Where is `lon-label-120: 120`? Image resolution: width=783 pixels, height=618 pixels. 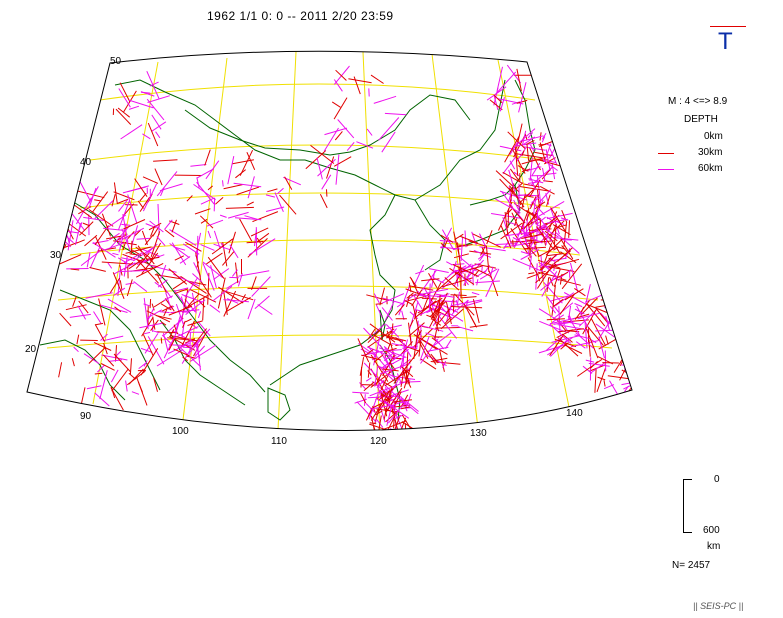 lon-label-120: 120 is located at coordinates (378, 441).